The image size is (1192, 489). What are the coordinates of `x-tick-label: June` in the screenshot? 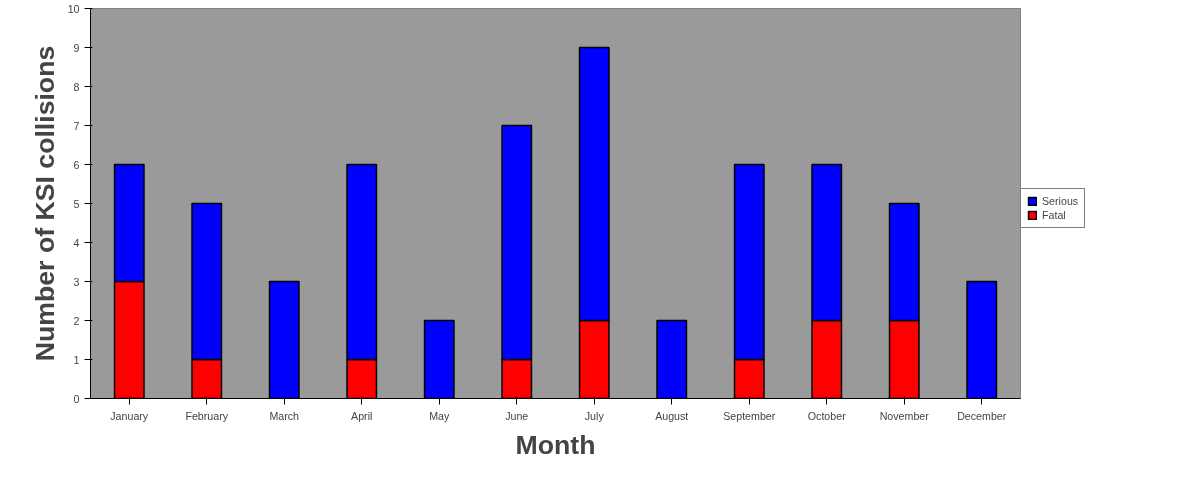 It's located at (517, 415).